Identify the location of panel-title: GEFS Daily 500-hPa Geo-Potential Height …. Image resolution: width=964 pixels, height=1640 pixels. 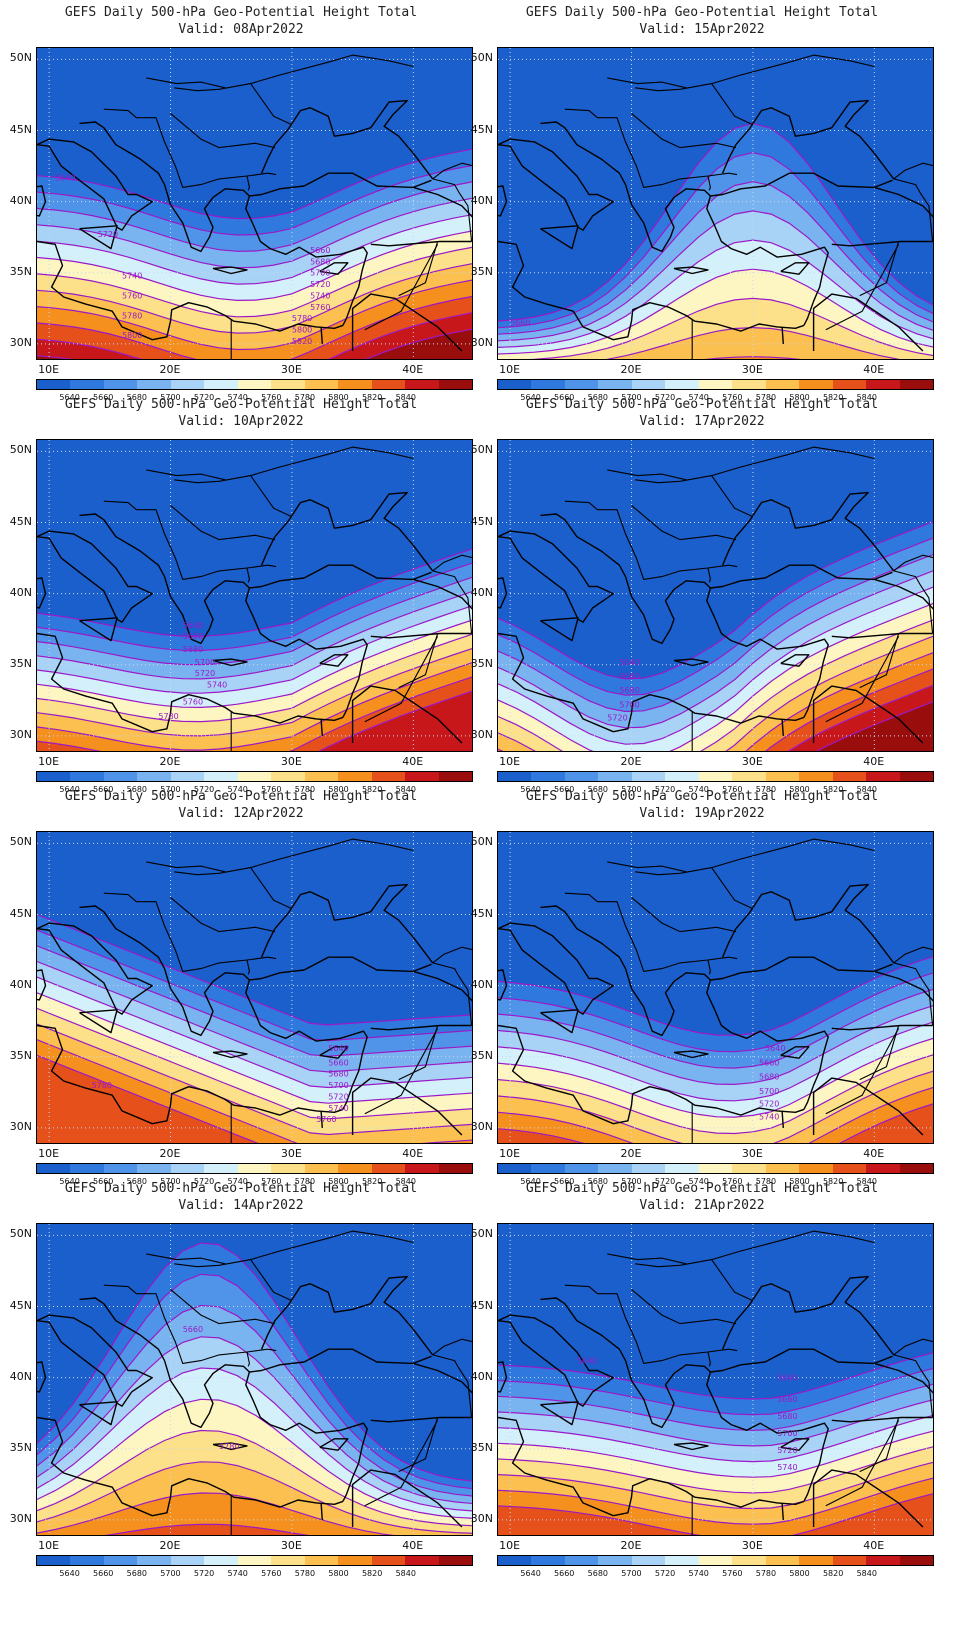
(241, 12).